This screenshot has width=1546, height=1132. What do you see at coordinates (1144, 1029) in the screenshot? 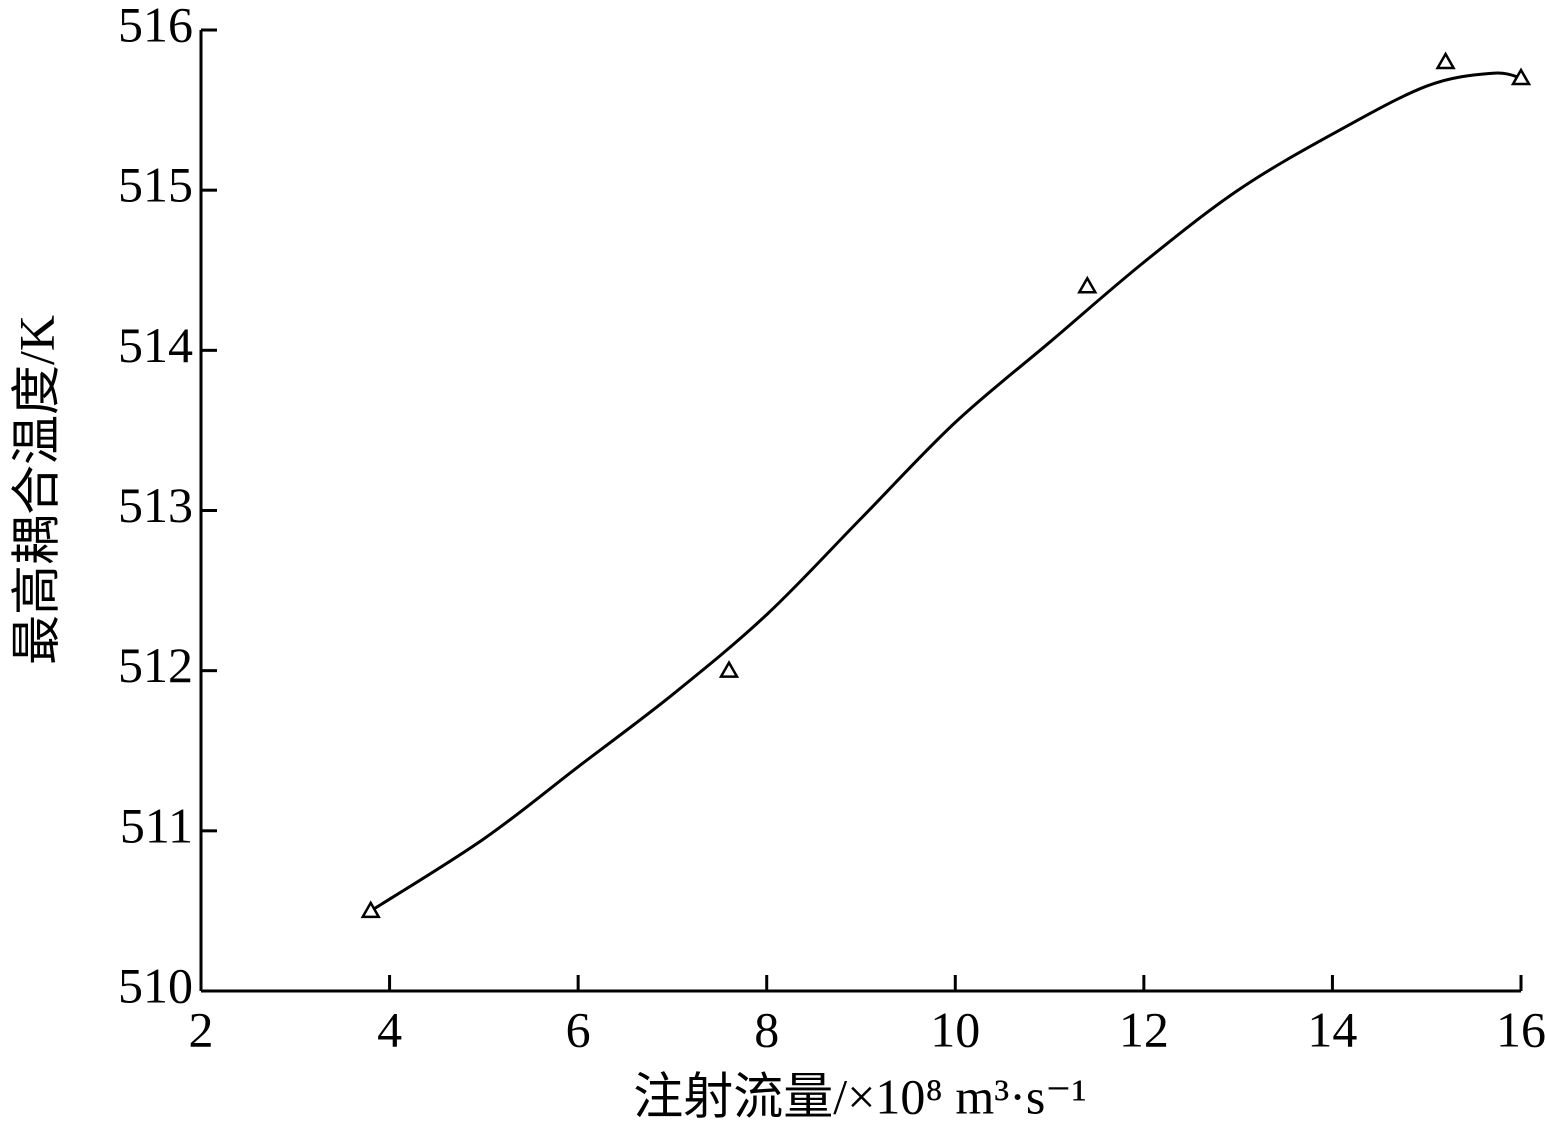
I see `x-tick-label: 12` at bounding box center [1144, 1029].